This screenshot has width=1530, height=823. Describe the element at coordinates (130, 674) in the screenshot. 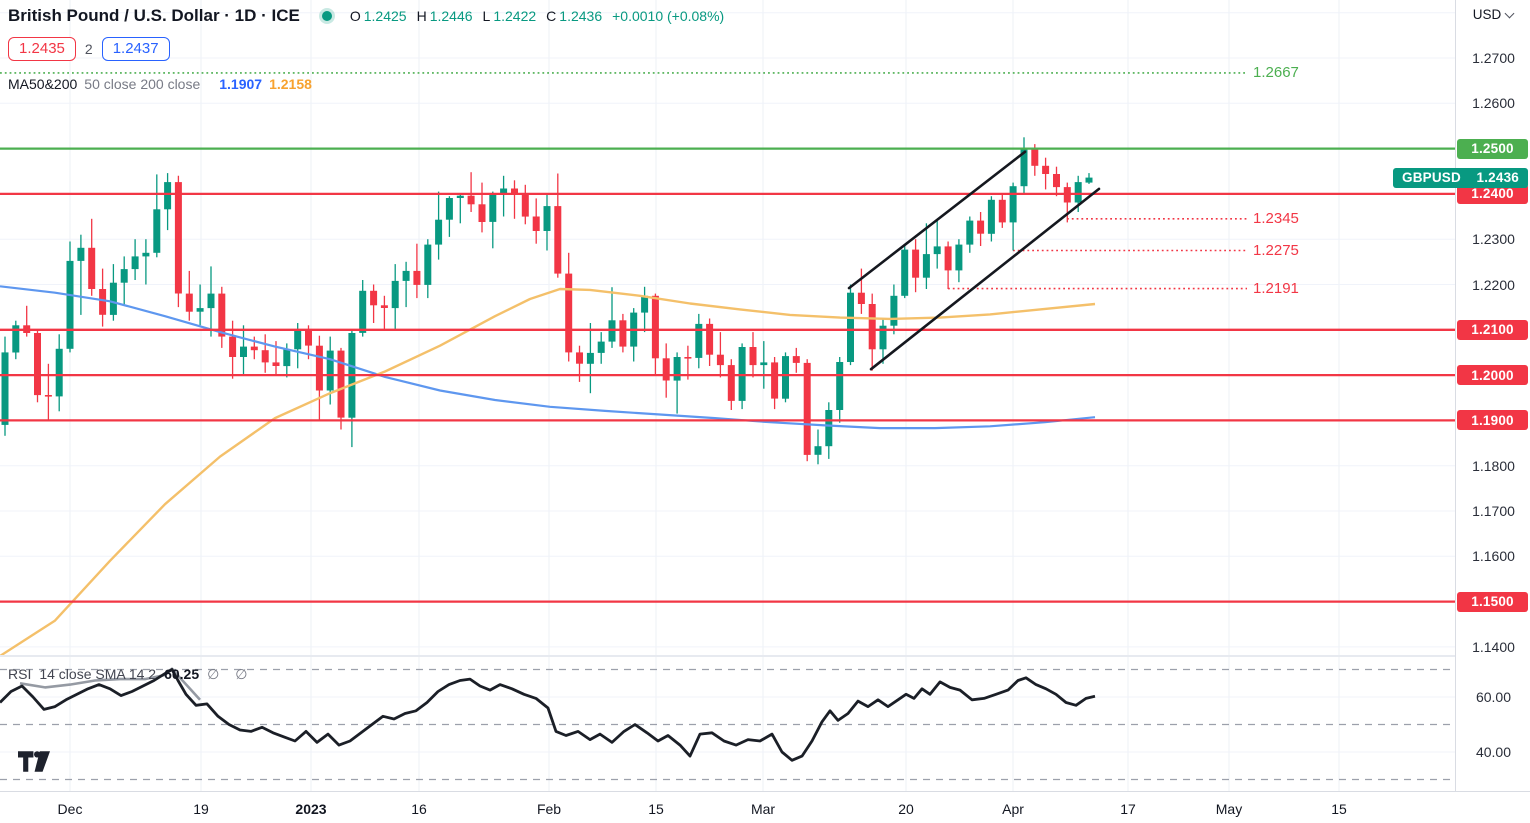

I see `rsi-legend: RSI 14 close SMA 14 2 60.25 ∅ ∅` at that location.